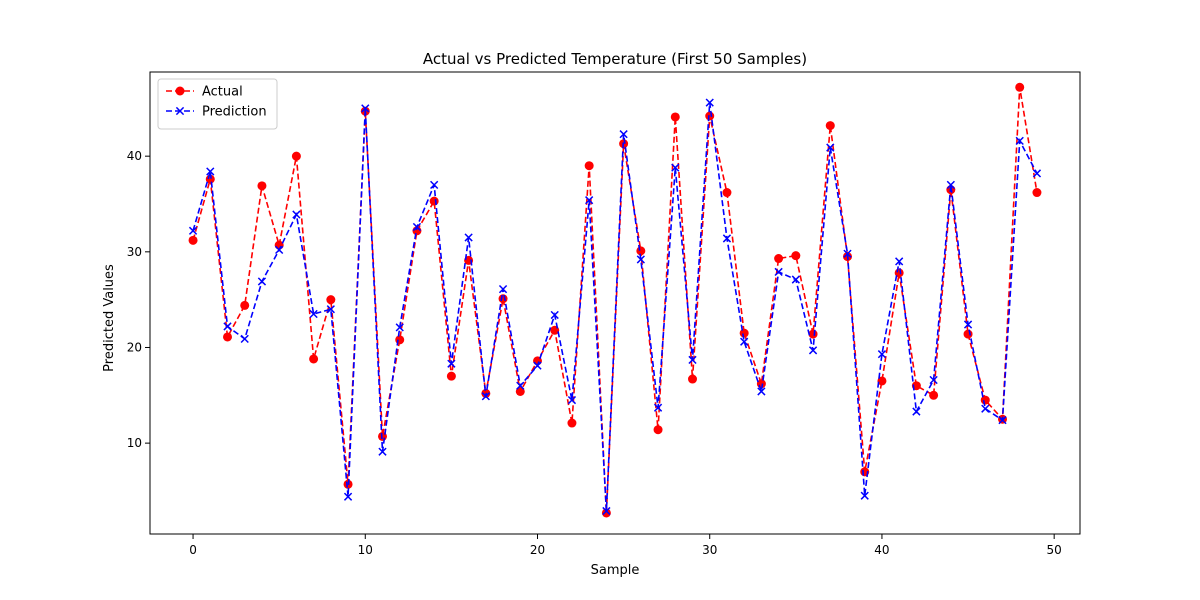 The image size is (1200, 600). What do you see at coordinates (193, 550) in the screenshot?
I see `x-tick-label: 0` at bounding box center [193, 550].